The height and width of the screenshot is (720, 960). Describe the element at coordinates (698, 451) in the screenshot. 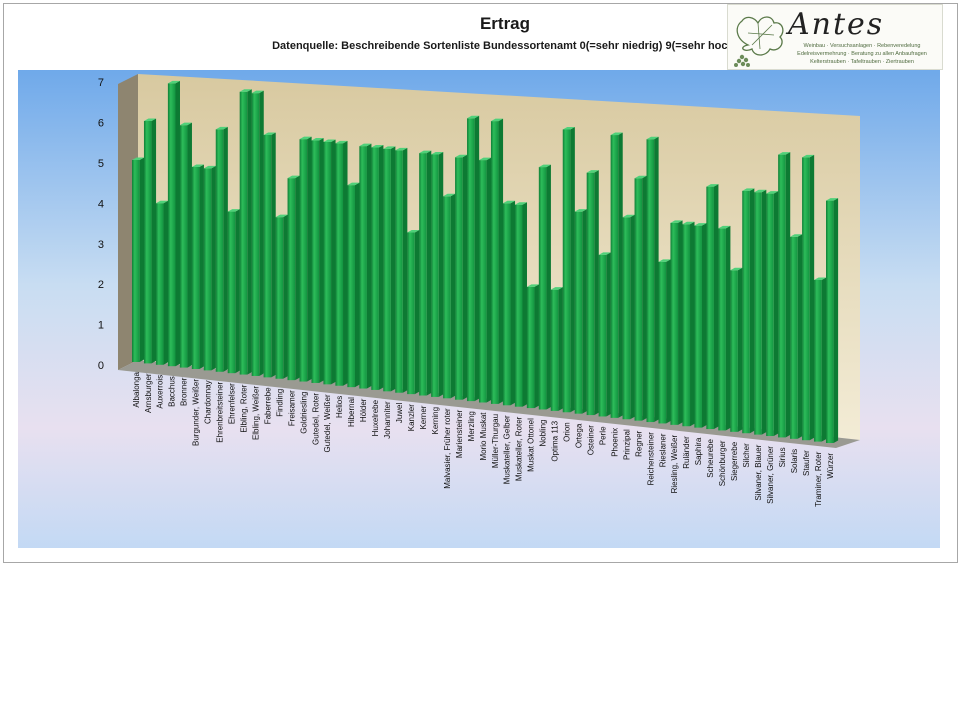

I see `x-tick-label: Saphira` at that location.